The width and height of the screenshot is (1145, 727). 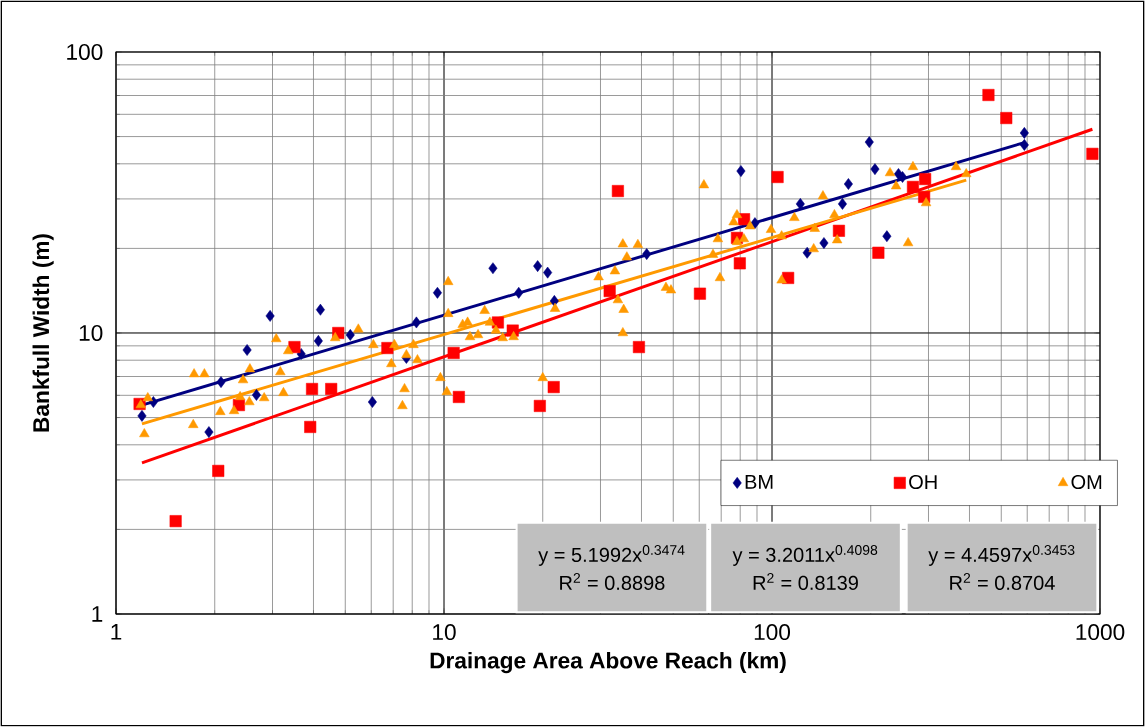 I want to click on y-tick-label: 100, so click(x=85, y=52).